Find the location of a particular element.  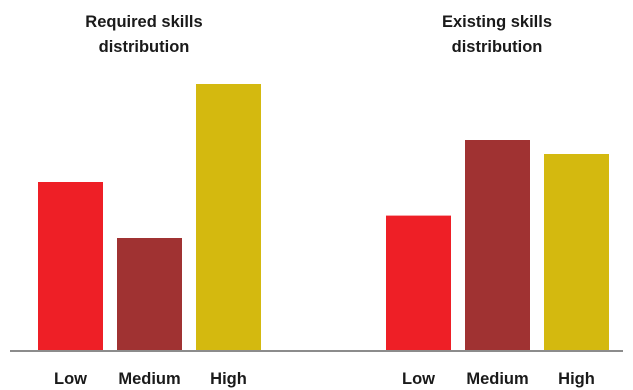

chart-title-line-1: Required skills is located at coordinates (143, 22).